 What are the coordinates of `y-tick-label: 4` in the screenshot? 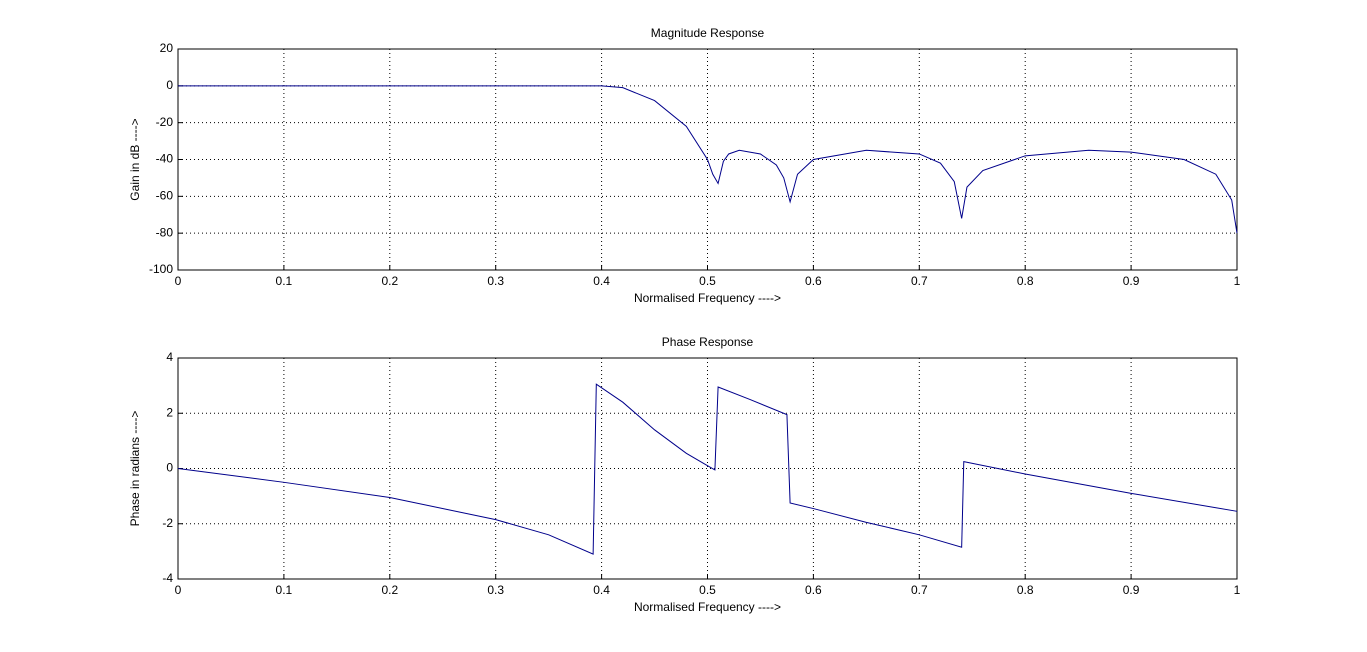 It's located at (169, 357).